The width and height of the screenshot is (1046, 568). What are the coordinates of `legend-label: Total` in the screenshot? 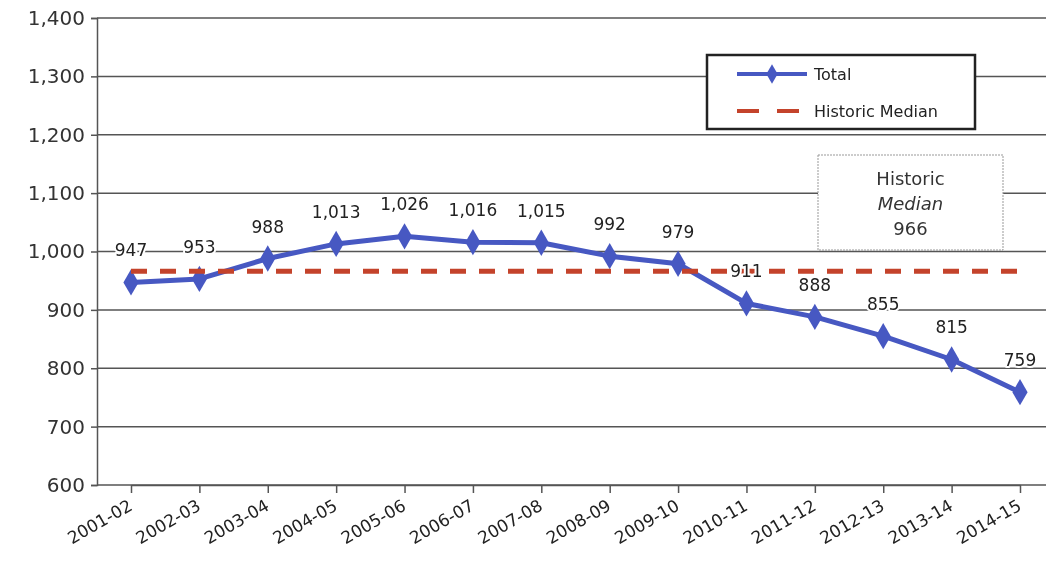 It's located at (832, 74).